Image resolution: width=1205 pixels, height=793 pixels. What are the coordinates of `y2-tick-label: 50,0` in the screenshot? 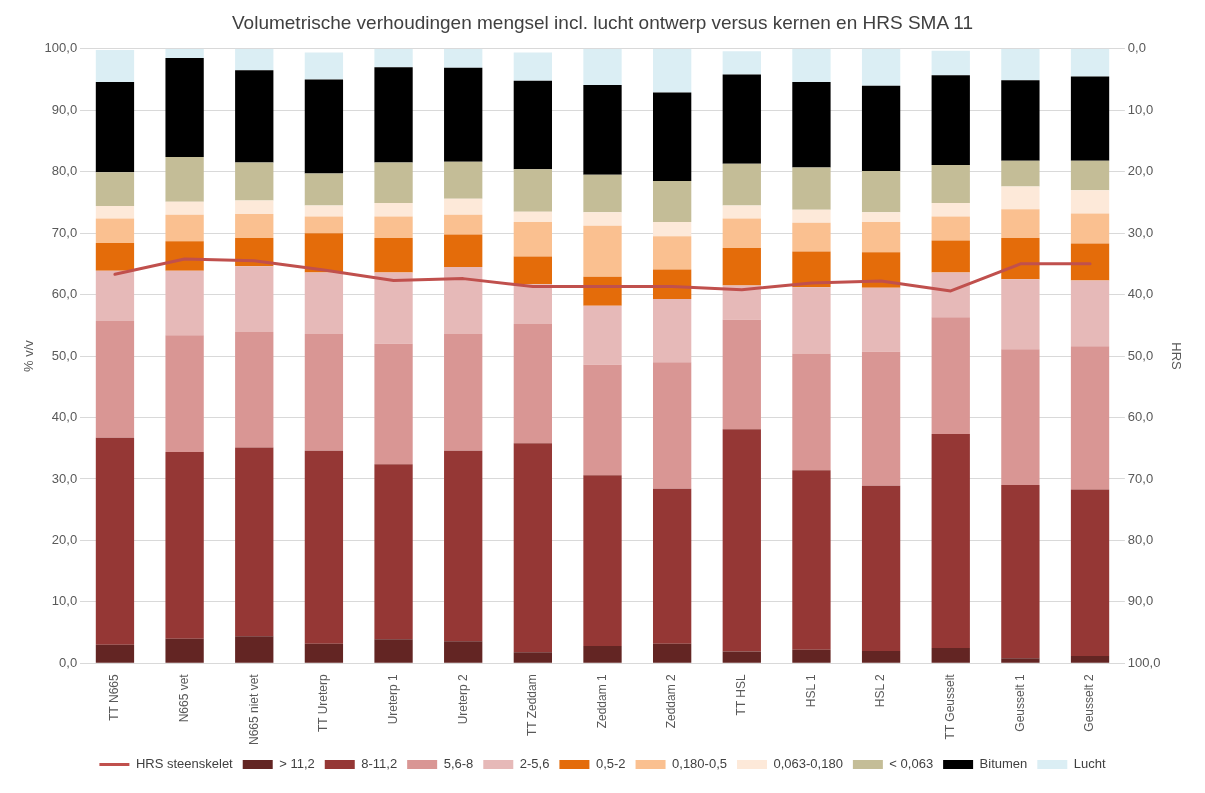 It's located at (1140, 355).